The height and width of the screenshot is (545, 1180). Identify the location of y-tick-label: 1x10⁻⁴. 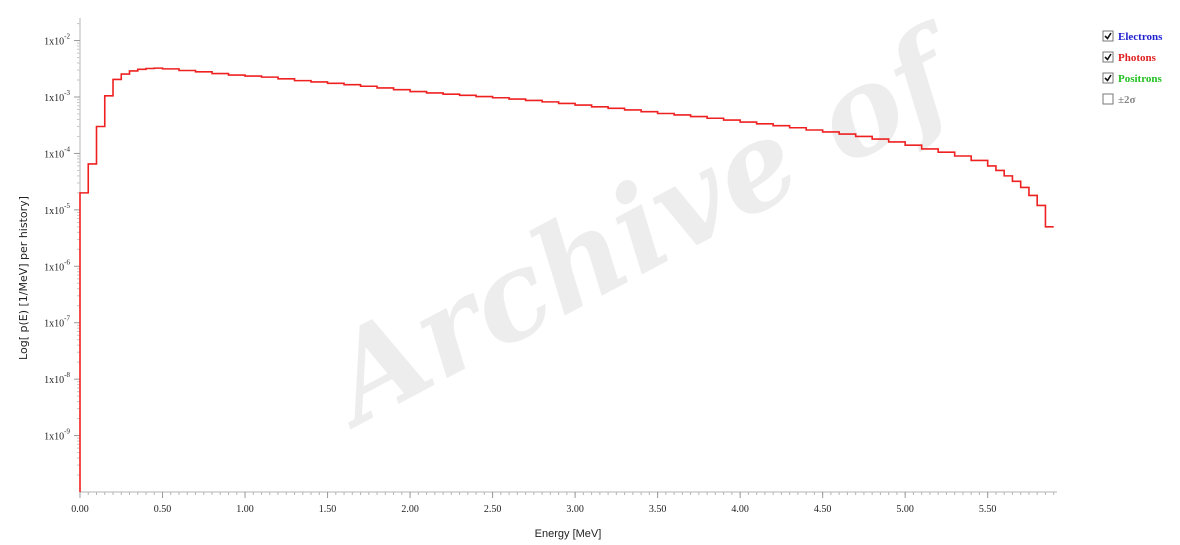
(57, 152).